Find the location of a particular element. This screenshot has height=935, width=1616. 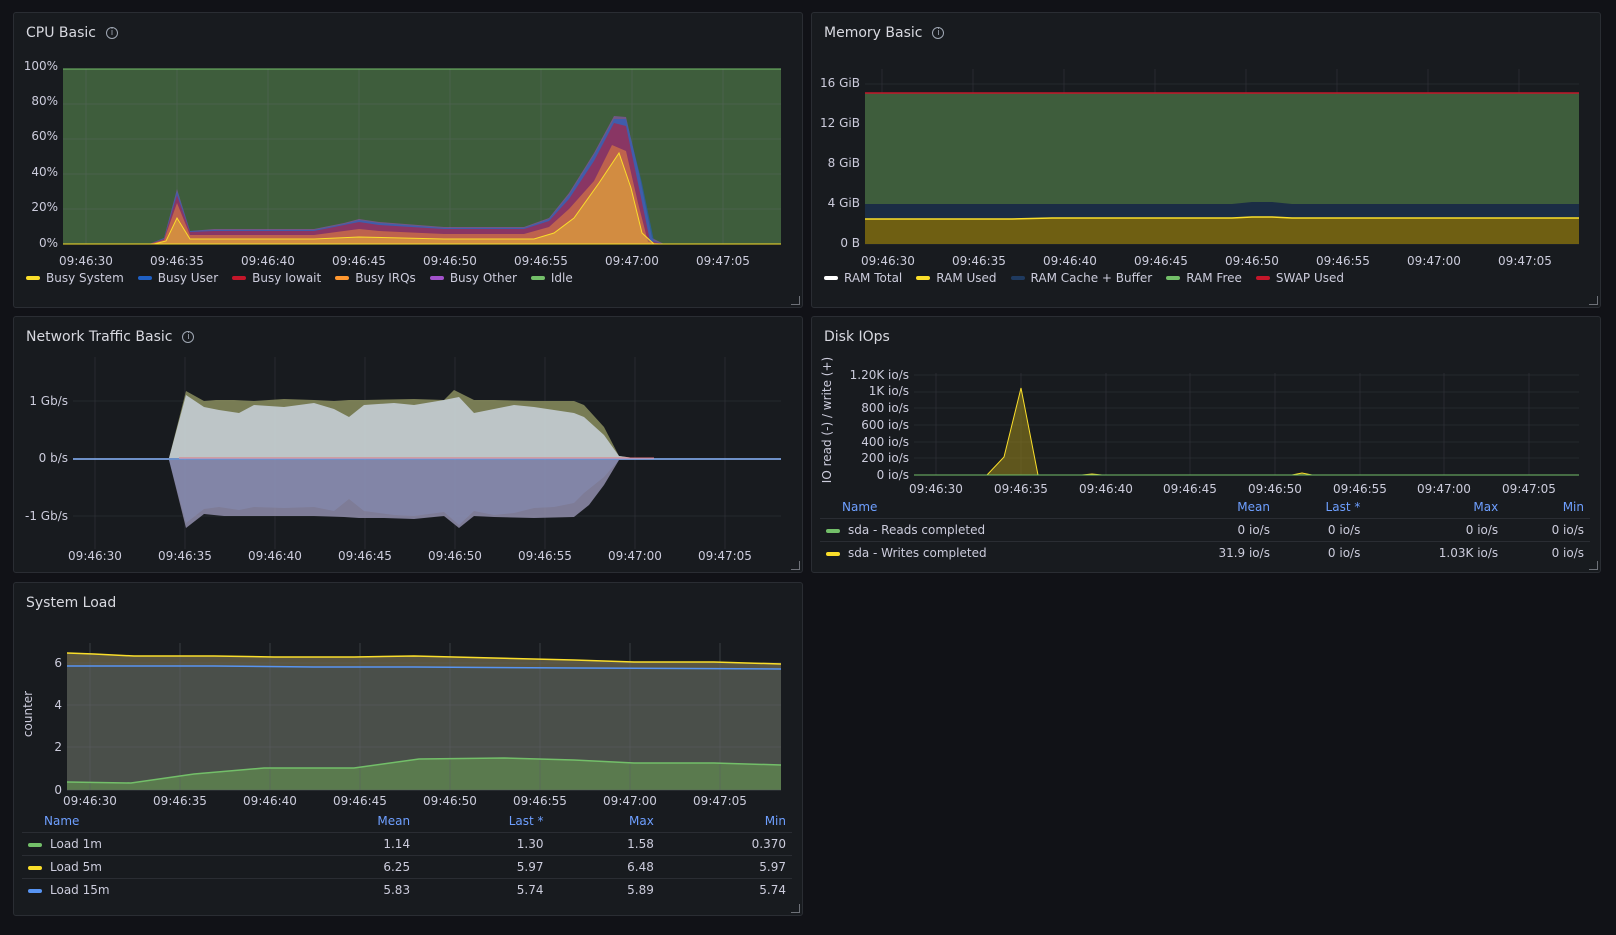

legend-label: RAM Free is located at coordinates (1214, 278).